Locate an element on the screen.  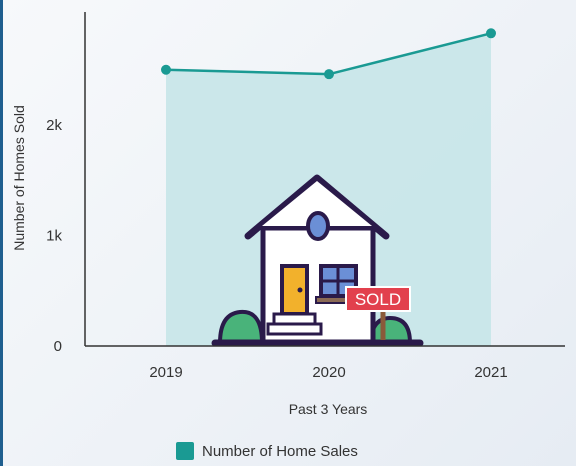
y-tick-label: 0 is located at coordinates (58, 346).